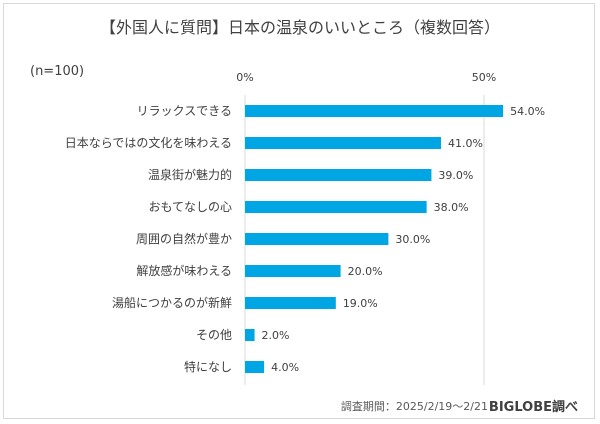  I want to click on category-label: 湯船につかるのが新鮮, so click(172, 302).